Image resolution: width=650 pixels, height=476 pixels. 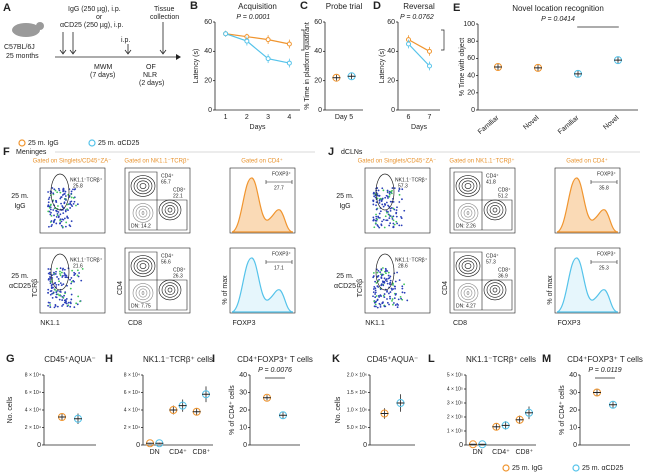 I want to click on gate-label: NK1.1⁻TCRβ⁺, so click(x=86, y=180).